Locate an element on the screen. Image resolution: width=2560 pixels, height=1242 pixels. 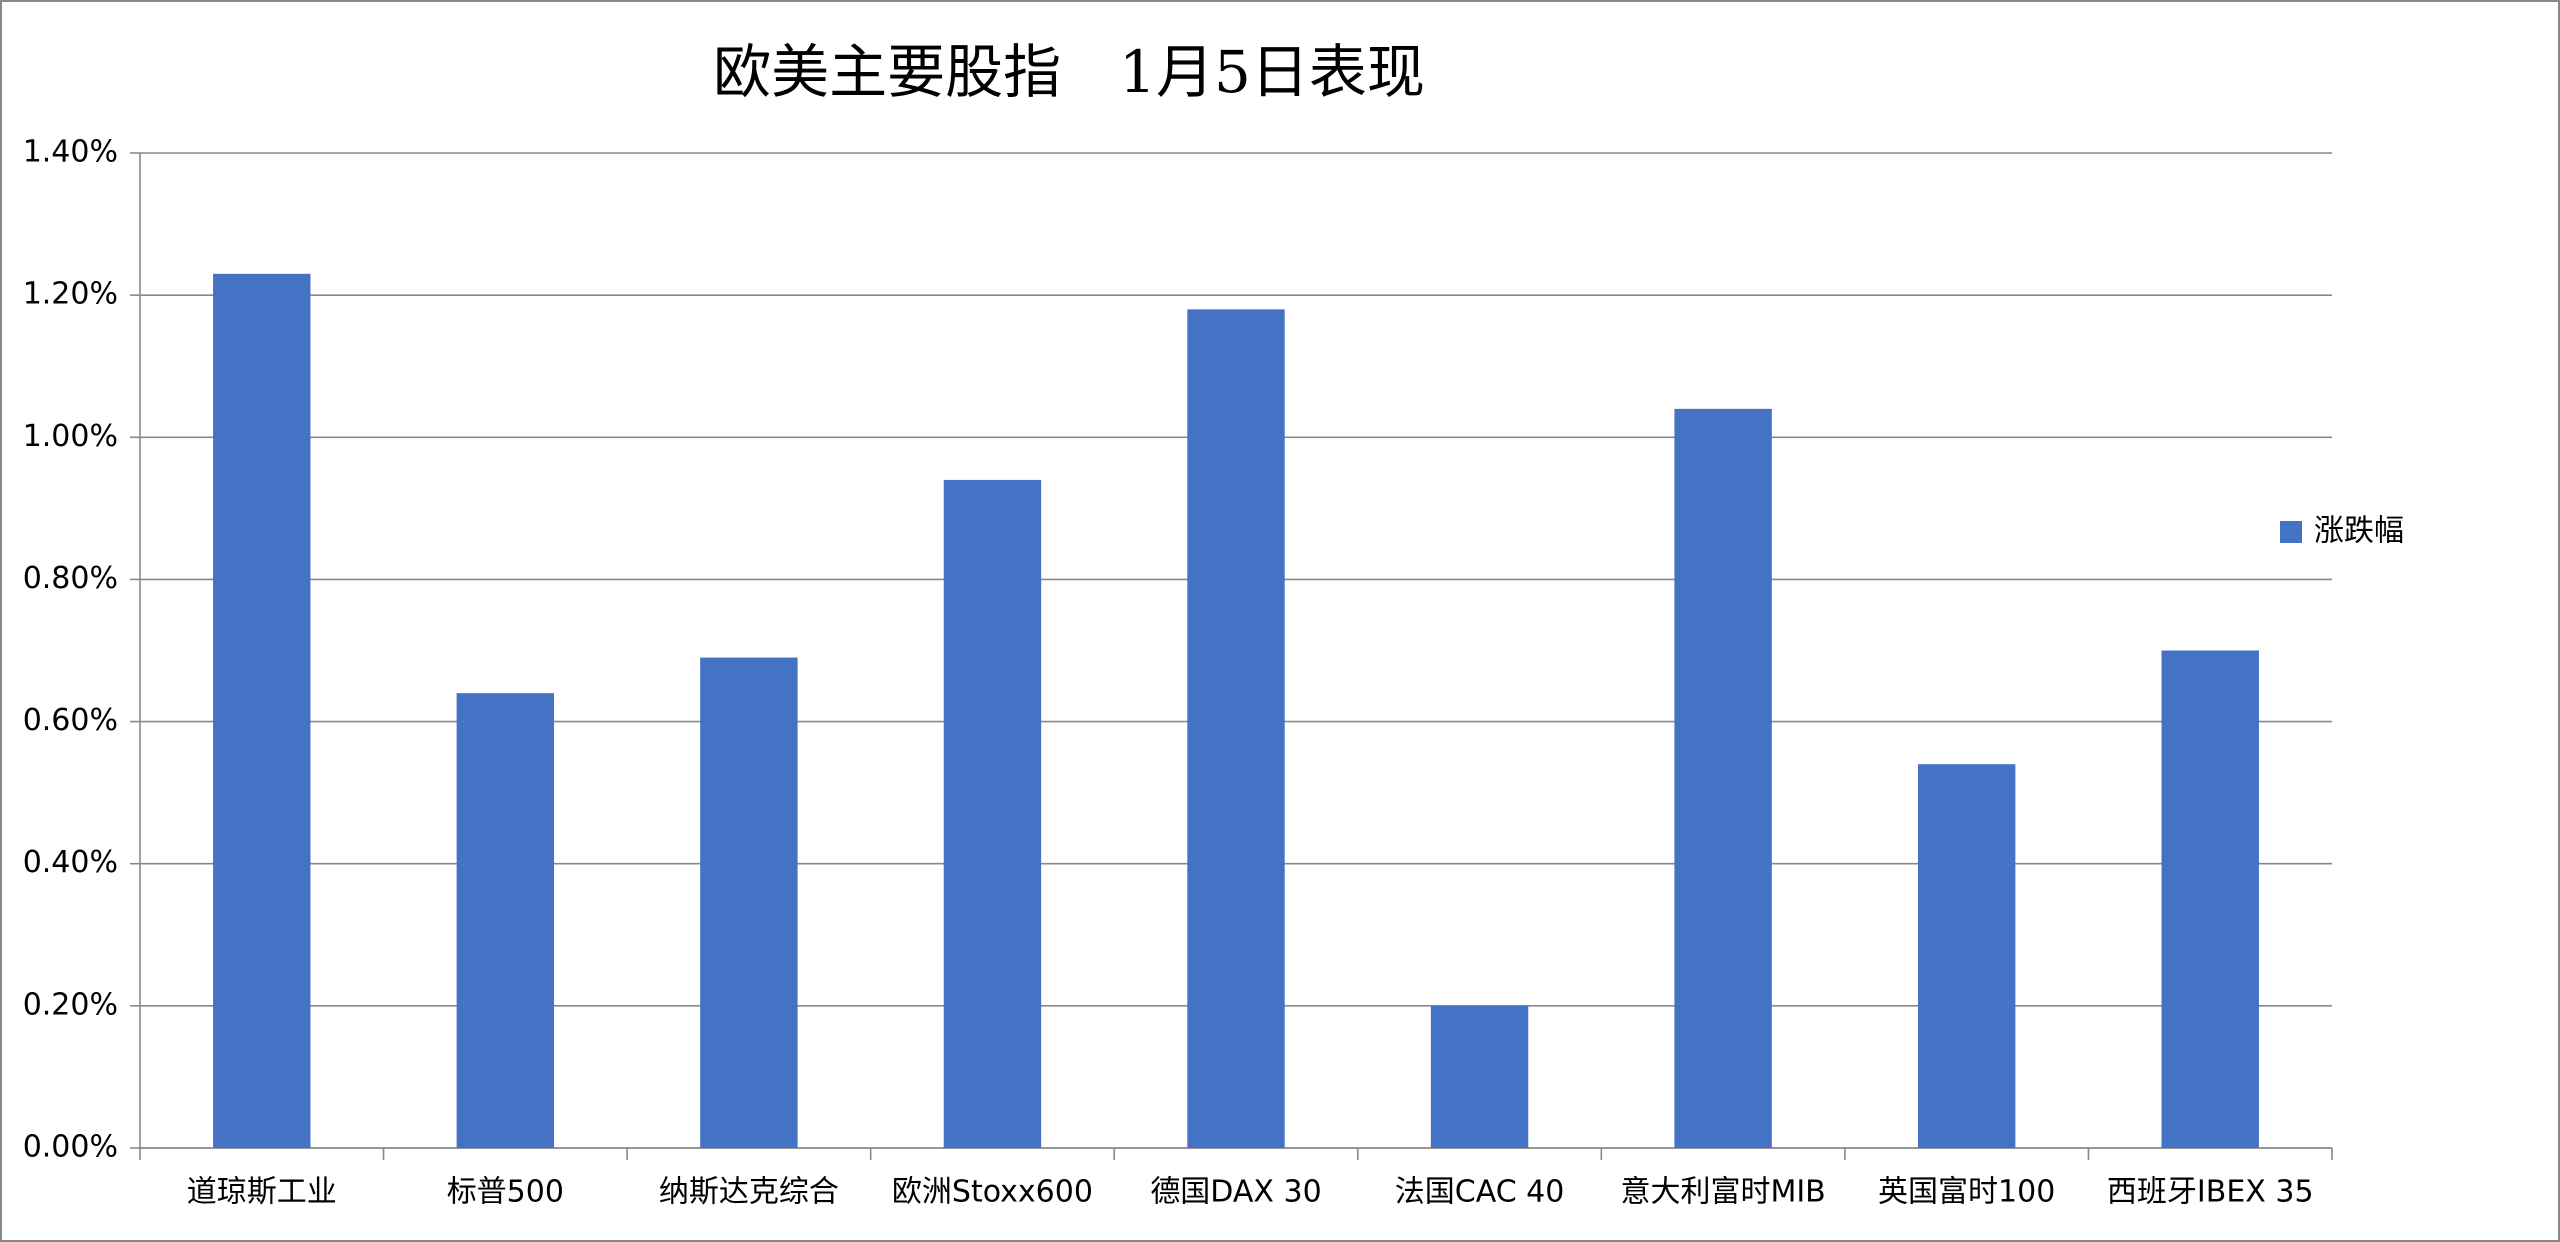
x-tick-label: 法国CAC 40 is located at coordinates (1480, 1192).